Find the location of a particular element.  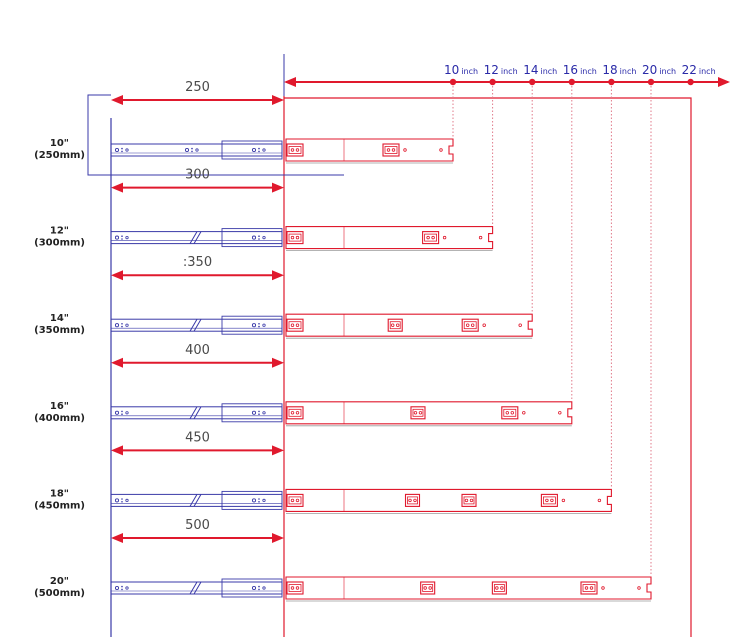

dimension-label: 450 is located at coordinates (197, 437).